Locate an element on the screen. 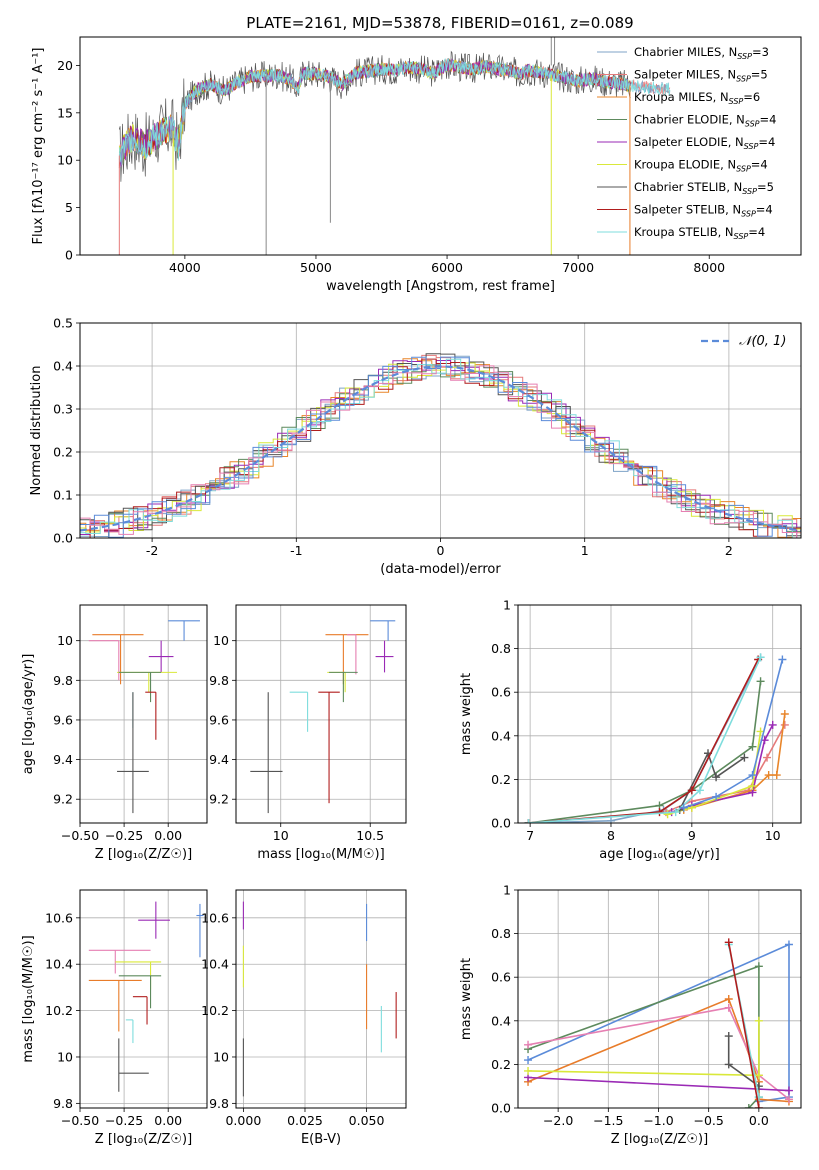  x-tick-label: 1 is located at coordinates (585, 550).